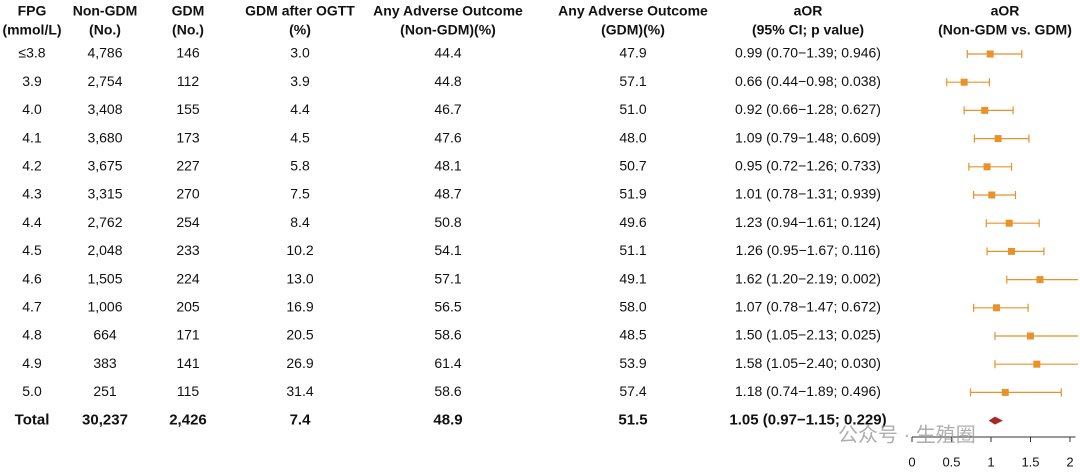 This screenshot has width=1080, height=475. I want to click on cell: 51.9, so click(632, 194).